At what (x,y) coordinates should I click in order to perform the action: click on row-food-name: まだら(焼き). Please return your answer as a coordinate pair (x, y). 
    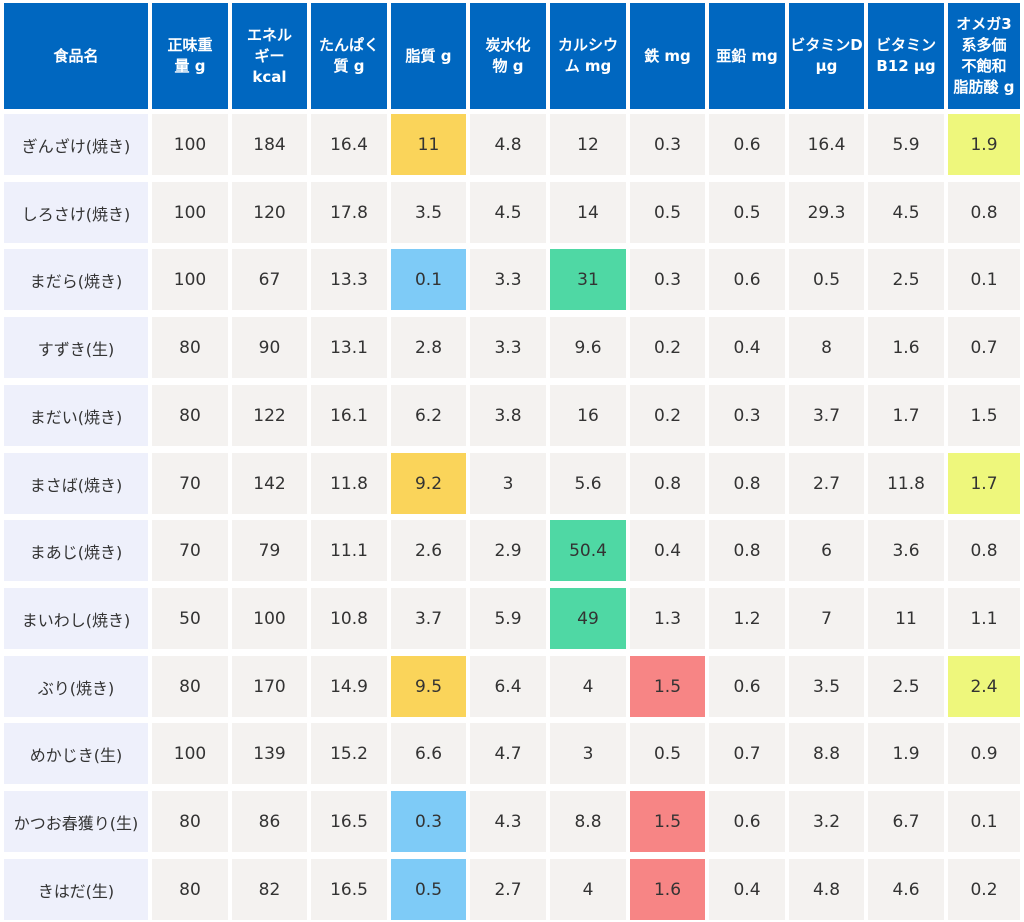
    Looking at the image, I should click on (76, 279).